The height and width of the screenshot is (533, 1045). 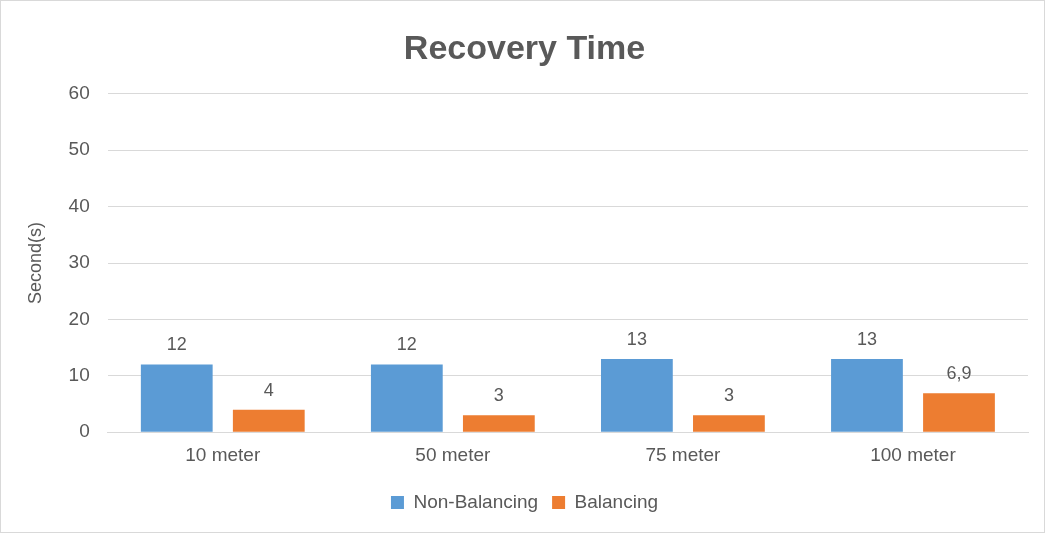 What do you see at coordinates (476, 501) in the screenshot?
I see `legend-label: Non-Balancing` at bounding box center [476, 501].